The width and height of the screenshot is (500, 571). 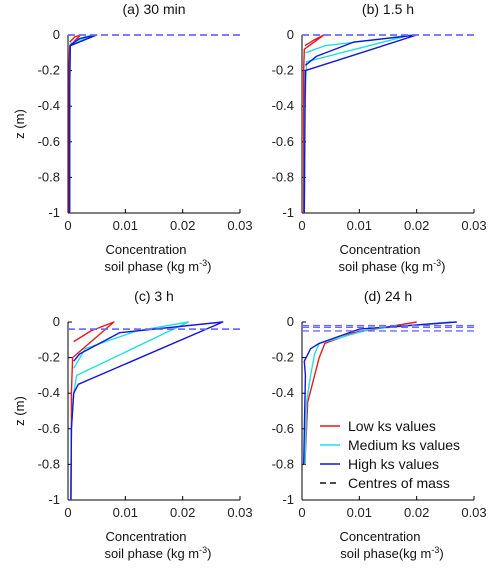 What do you see at coordinates (392, 426) in the screenshot?
I see `legend-label: Low ks values` at bounding box center [392, 426].